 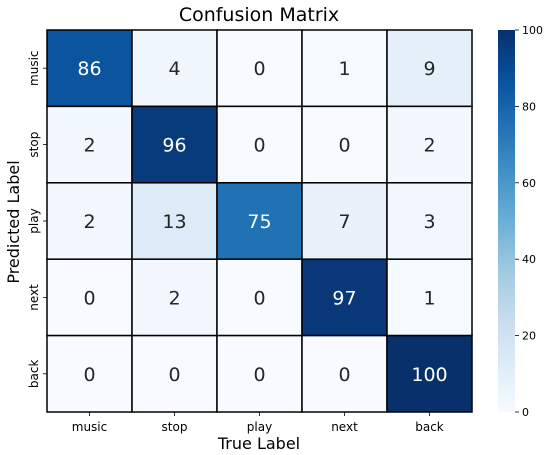 What do you see at coordinates (34, 373) in the screenshot?
I see `y-tick-label: back` at bounding box center [34, 373].